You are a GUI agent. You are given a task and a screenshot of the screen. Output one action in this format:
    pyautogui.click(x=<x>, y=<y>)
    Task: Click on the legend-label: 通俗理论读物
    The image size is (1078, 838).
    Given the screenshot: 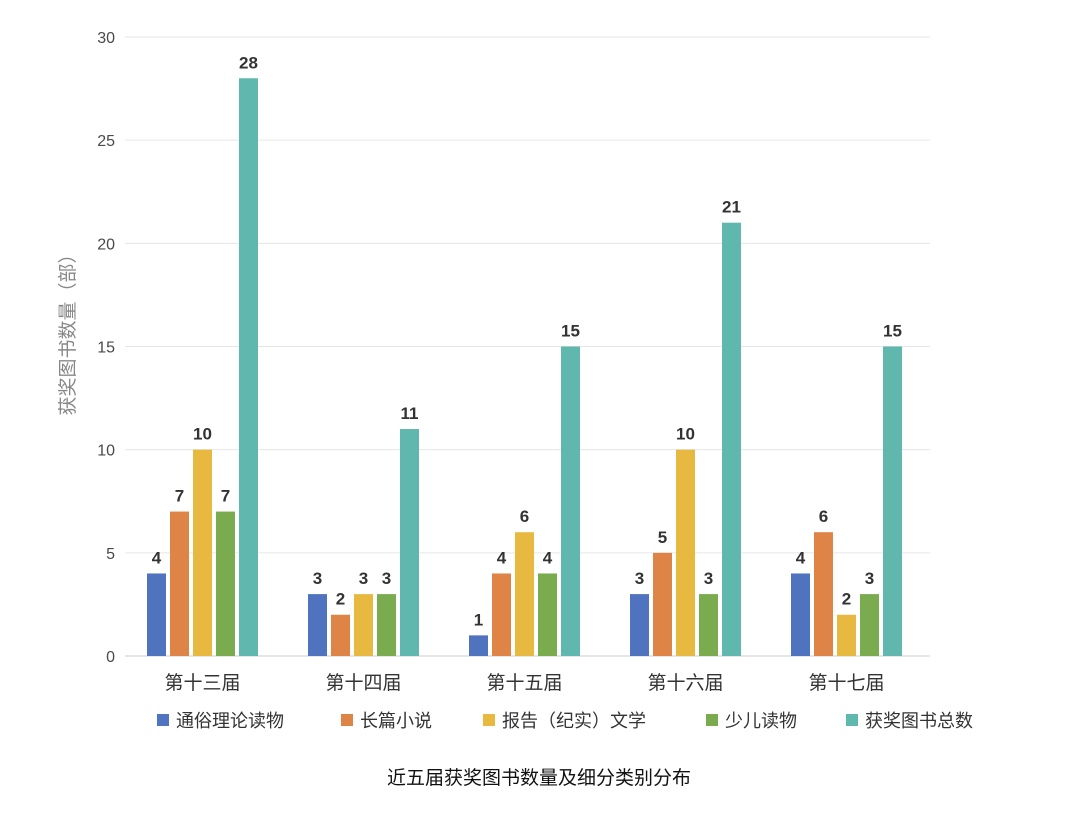 What is the action you would take?
    pyautogui.click(x=230, y=721)
    